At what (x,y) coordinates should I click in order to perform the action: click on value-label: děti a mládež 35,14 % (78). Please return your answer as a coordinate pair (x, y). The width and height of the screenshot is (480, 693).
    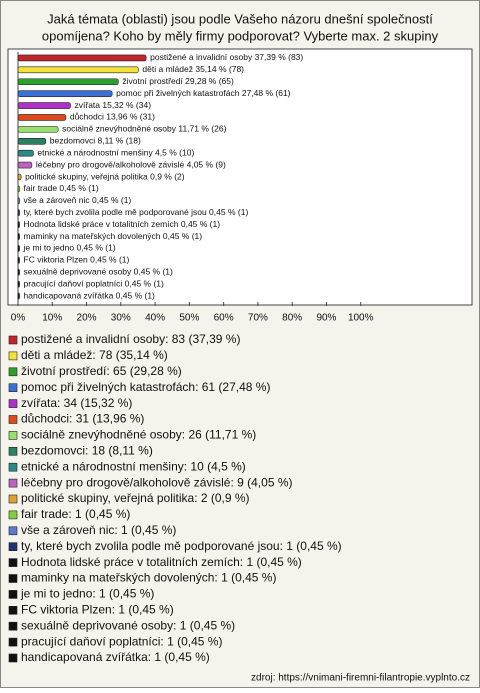
    Looking at the image, I should click on (193, 69).